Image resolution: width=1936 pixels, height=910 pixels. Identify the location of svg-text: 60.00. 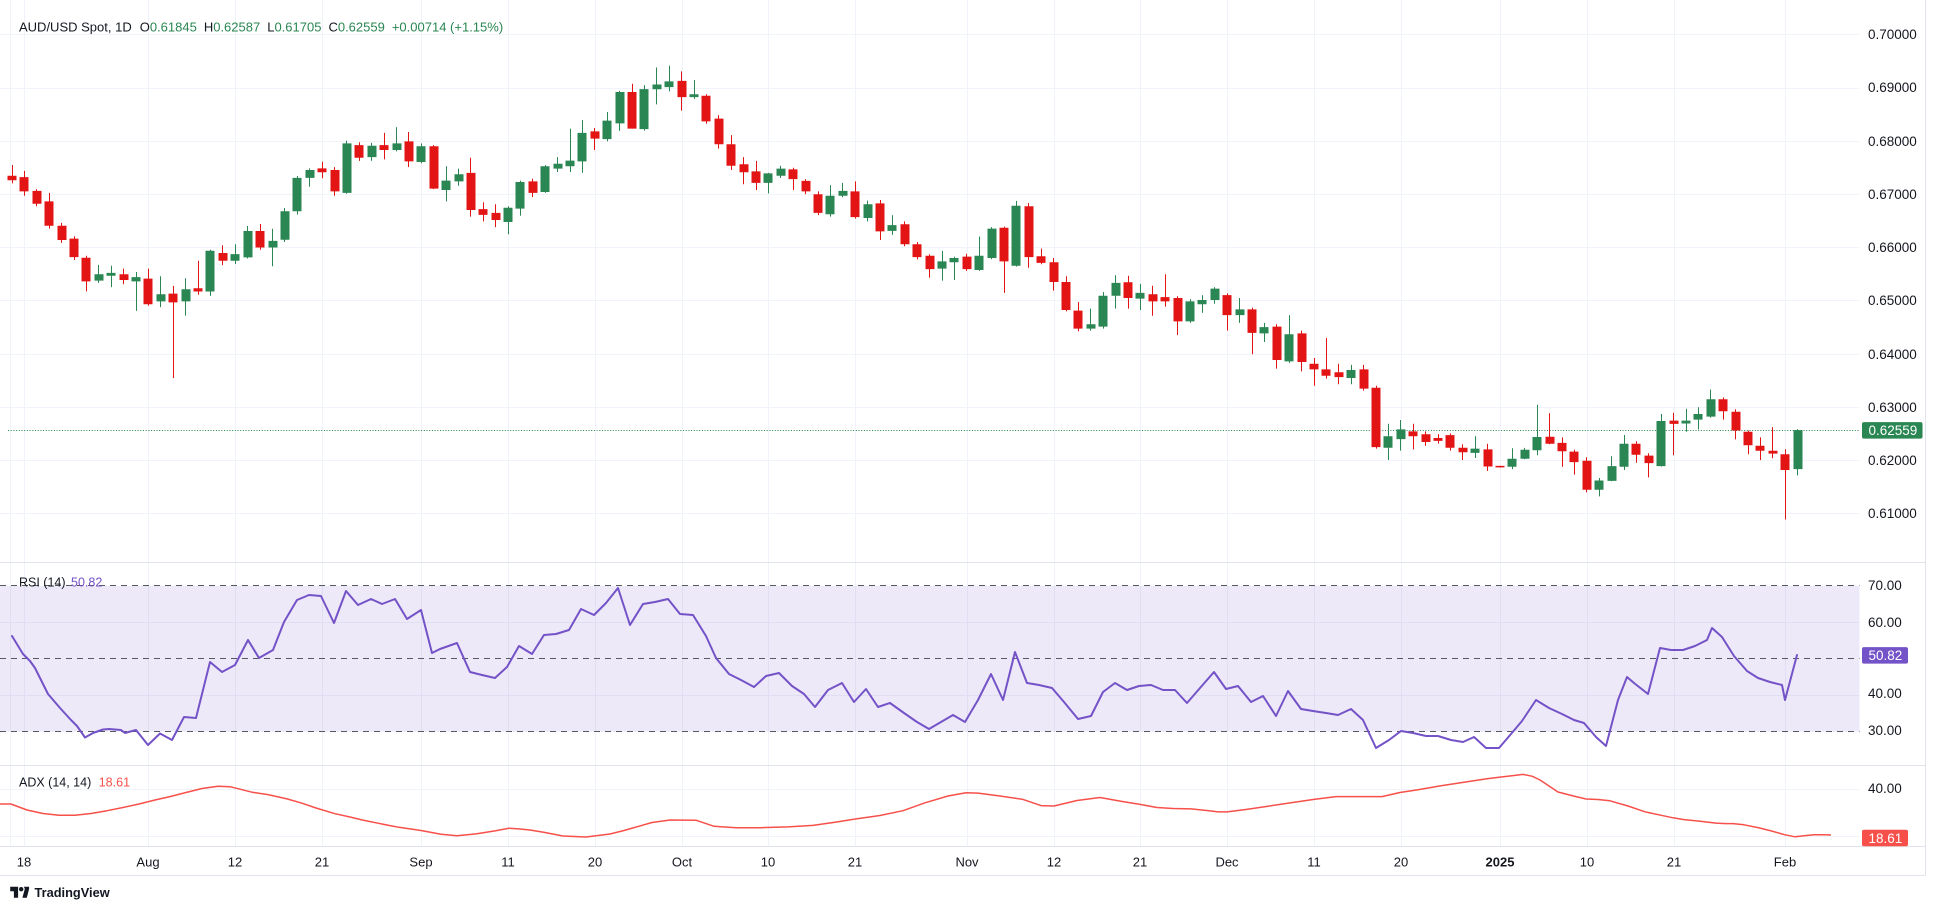
(1885, 622).